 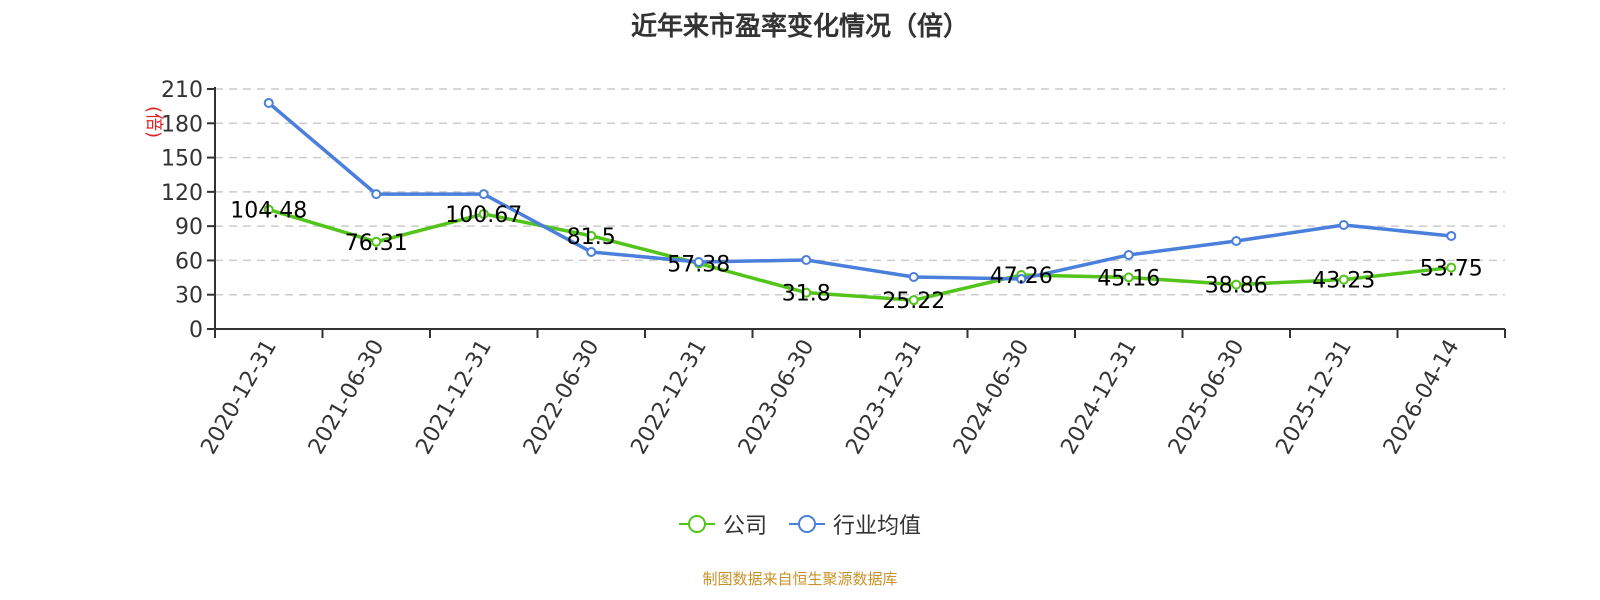 I want to click on x-tick-label: 2025-12-31, so click(x=1314, y=397).